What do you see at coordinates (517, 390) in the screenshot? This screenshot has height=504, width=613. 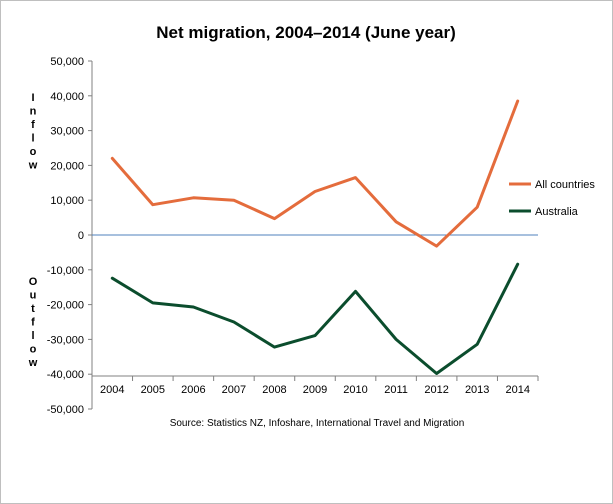 I see `x-tick-label: 2014` at bounding box center [517, 390].